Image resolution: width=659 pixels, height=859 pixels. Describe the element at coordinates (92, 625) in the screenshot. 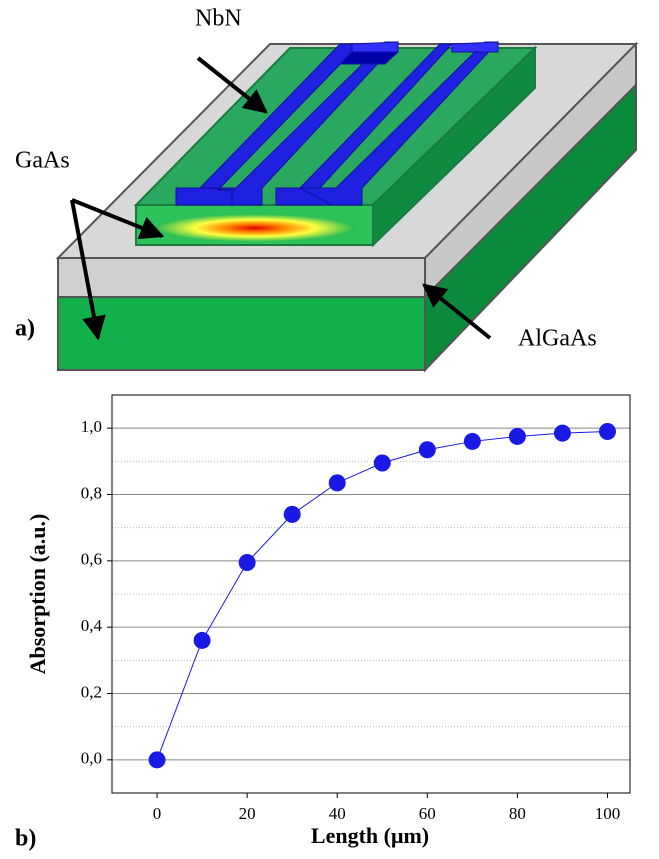

I see `y-tick-label: 0,4` at that location.